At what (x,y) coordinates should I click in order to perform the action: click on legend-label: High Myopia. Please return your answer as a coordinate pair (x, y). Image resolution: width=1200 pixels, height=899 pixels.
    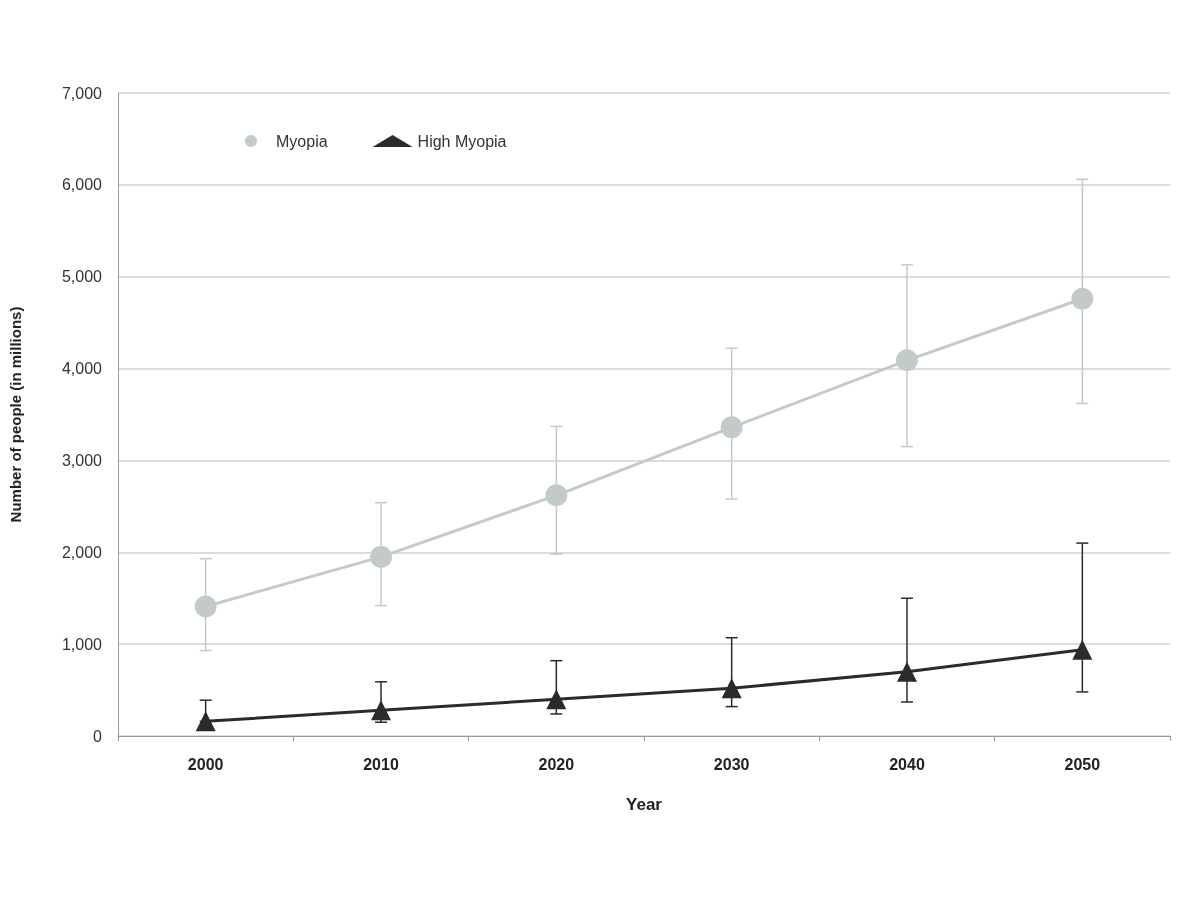
    Looking at the image, I should click on (462, 141).